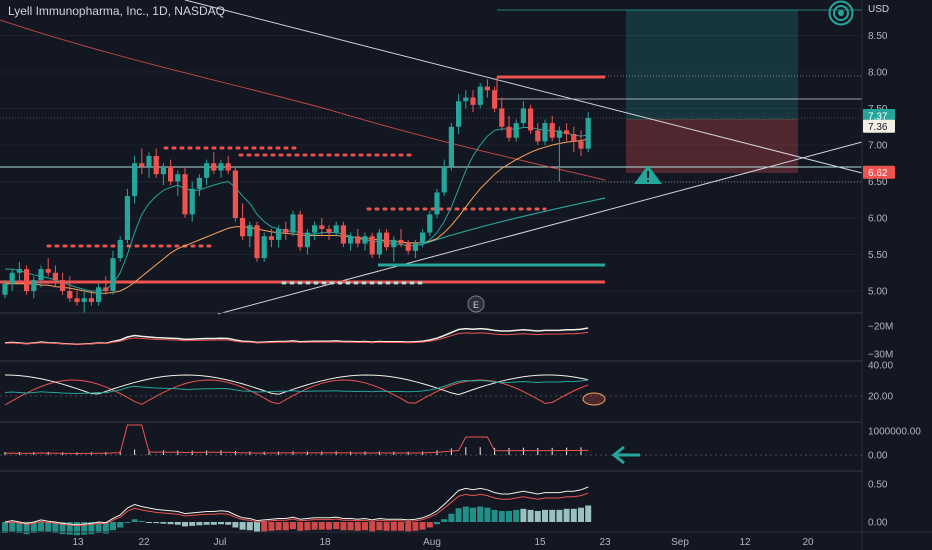 The width and height of the screenshot is (932, 550). Describe the element at coordinates (432, 542) in the screenshot. I see `x-tick-label: Aug` at that location.